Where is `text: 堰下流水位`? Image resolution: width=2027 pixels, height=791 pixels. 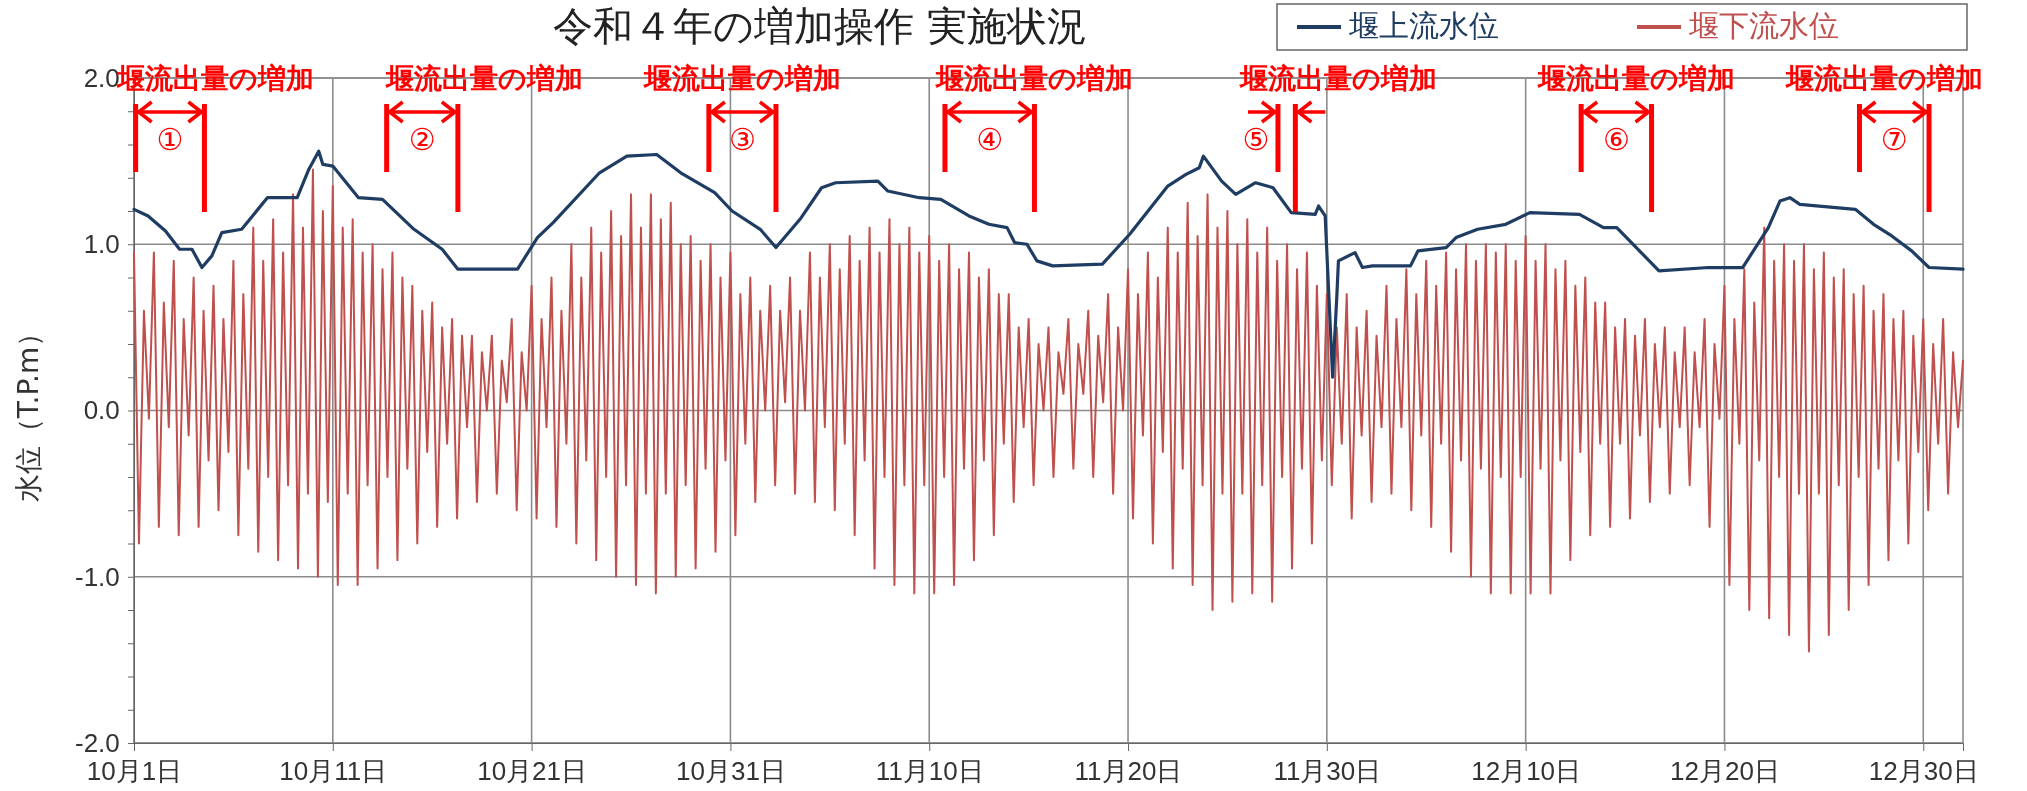 text: 堰下流水位 is located at coordinates (1763, 25).